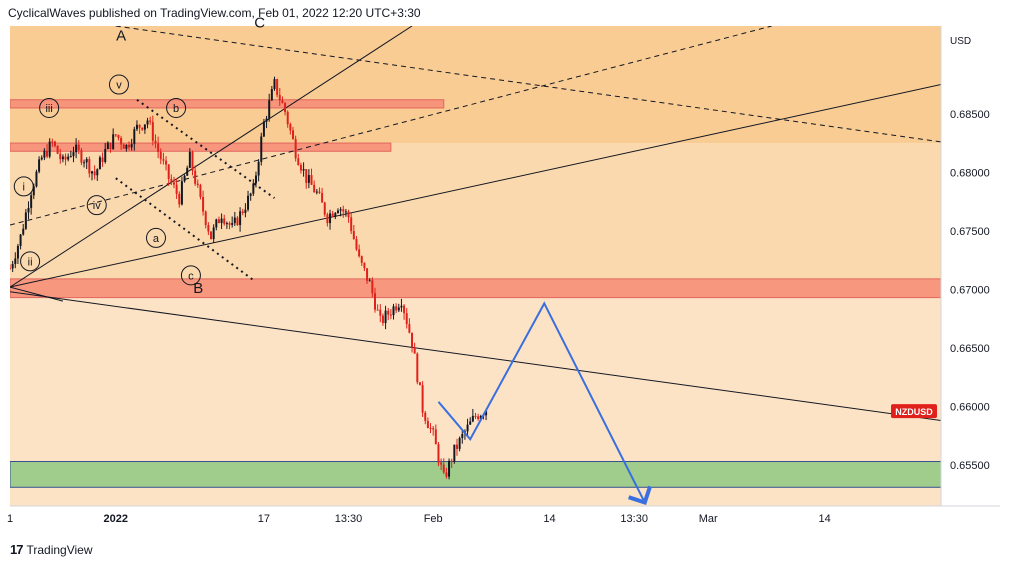 This screenshot has height=573, width=1009. I want to click on wave-circle-iii, so click(49, 107).